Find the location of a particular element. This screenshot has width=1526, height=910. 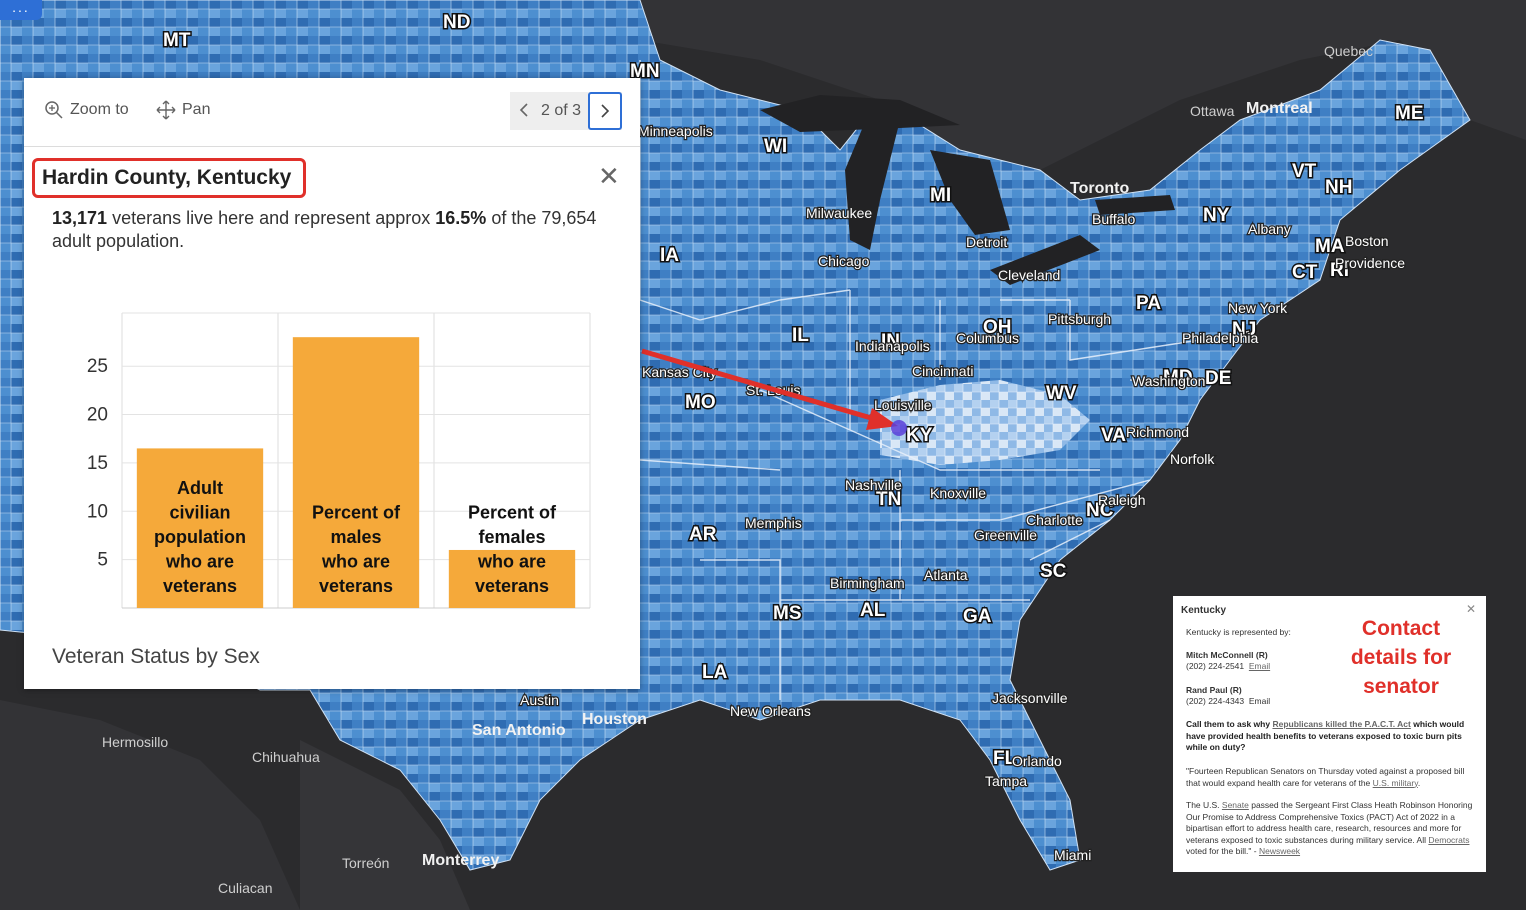

city-label: Richmond is located at coordinates (1157, 432).